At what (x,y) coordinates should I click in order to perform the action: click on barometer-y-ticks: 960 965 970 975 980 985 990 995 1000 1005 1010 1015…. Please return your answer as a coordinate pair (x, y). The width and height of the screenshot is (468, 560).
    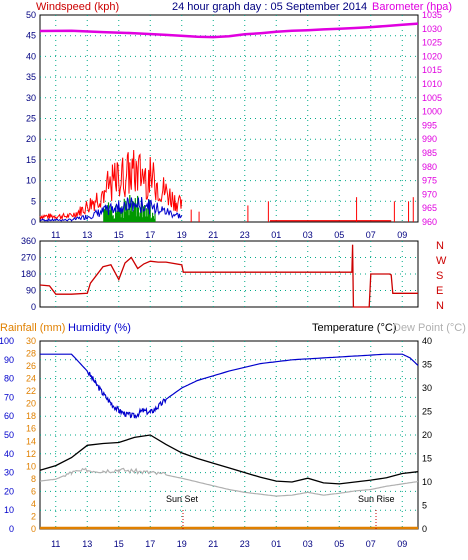
    Looking at the image, I should click on (432, 118).